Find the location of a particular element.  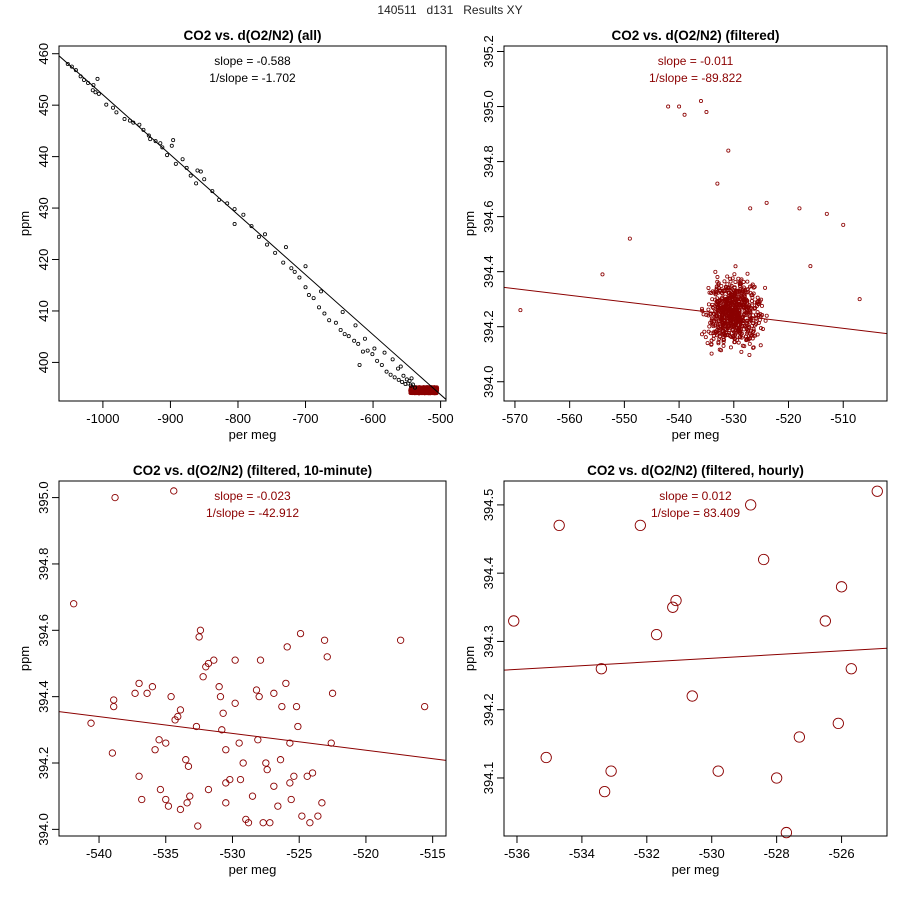

y-tick-label: 394.2 is located at coordinates (488, 326).